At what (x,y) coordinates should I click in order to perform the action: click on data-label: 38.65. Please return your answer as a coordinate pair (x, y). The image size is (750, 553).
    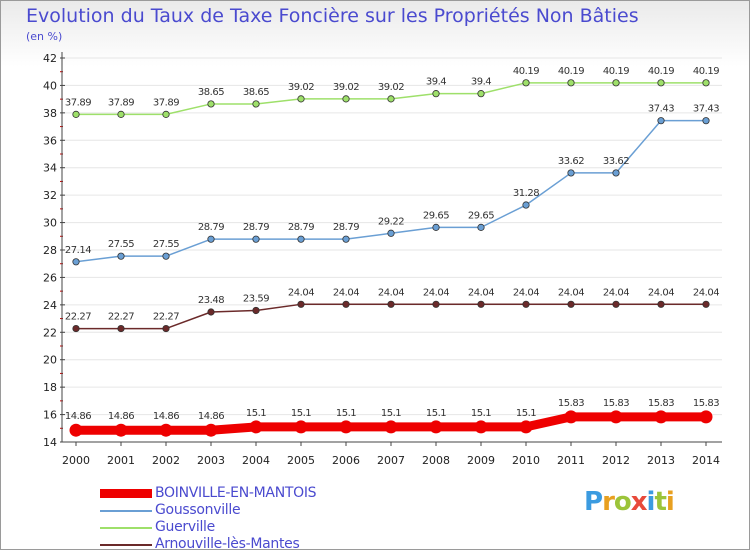
    Looking at the image, I should click on (211, 92).